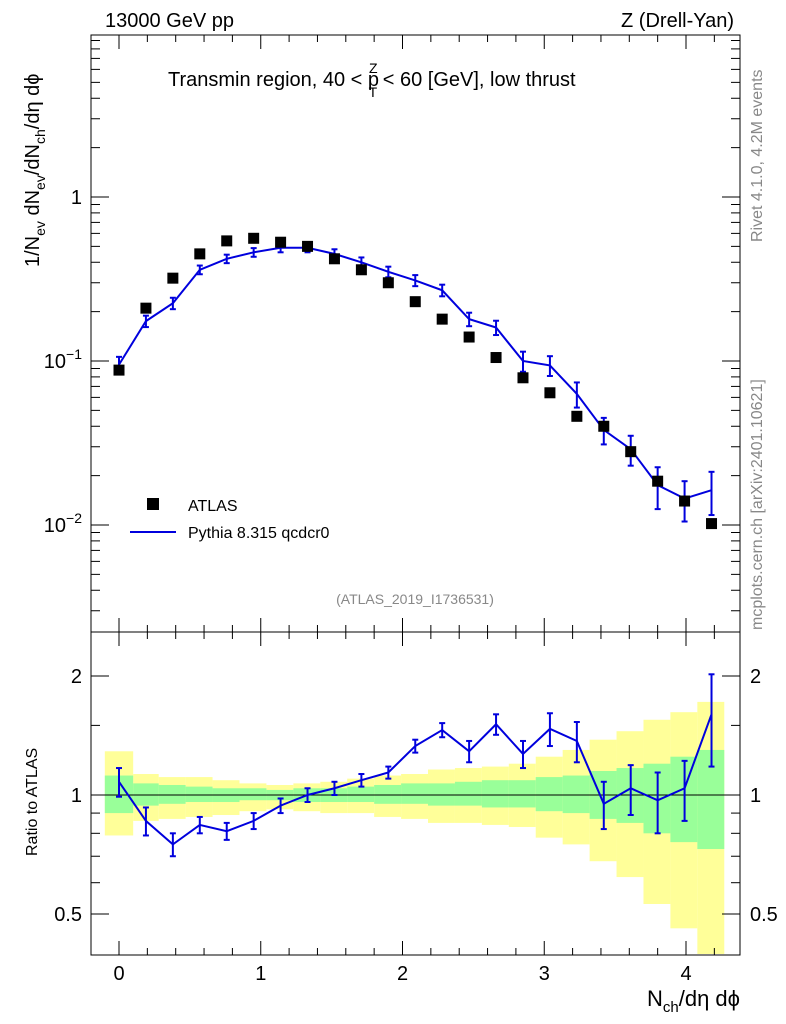 This screenshot has height=1024, width=786. I want to click on x-tick-label: 1, so click(260, 974).